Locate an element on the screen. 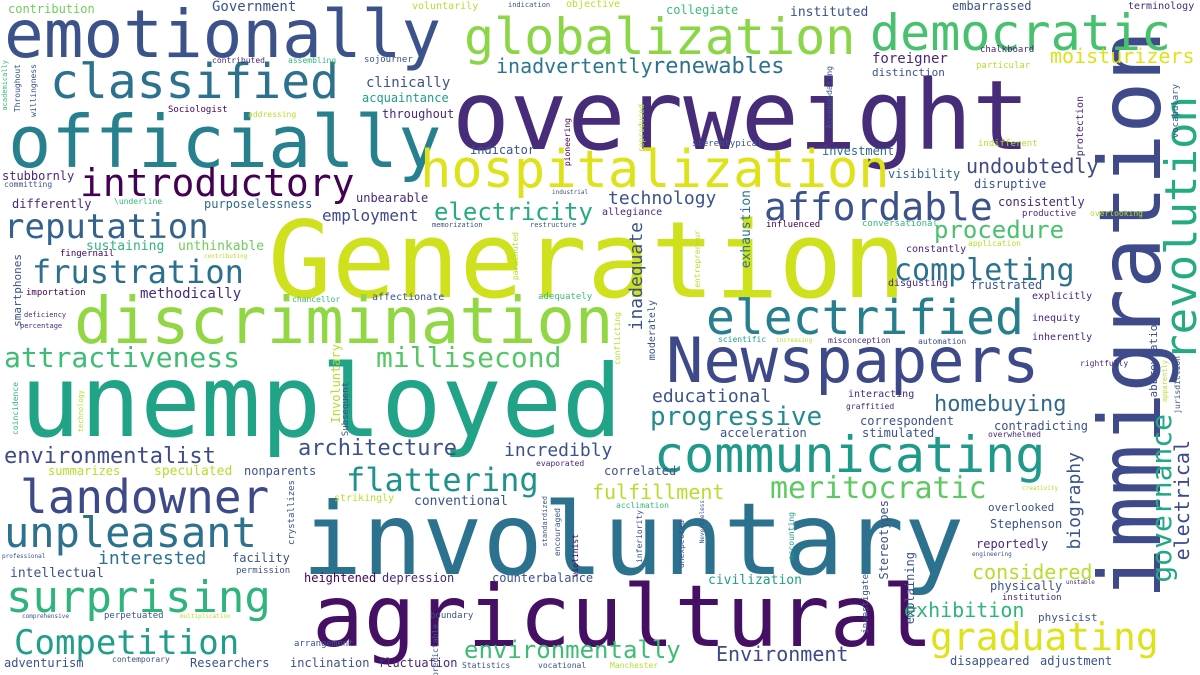  word-parachuted: parachuted is located at coordinates (515, 256).